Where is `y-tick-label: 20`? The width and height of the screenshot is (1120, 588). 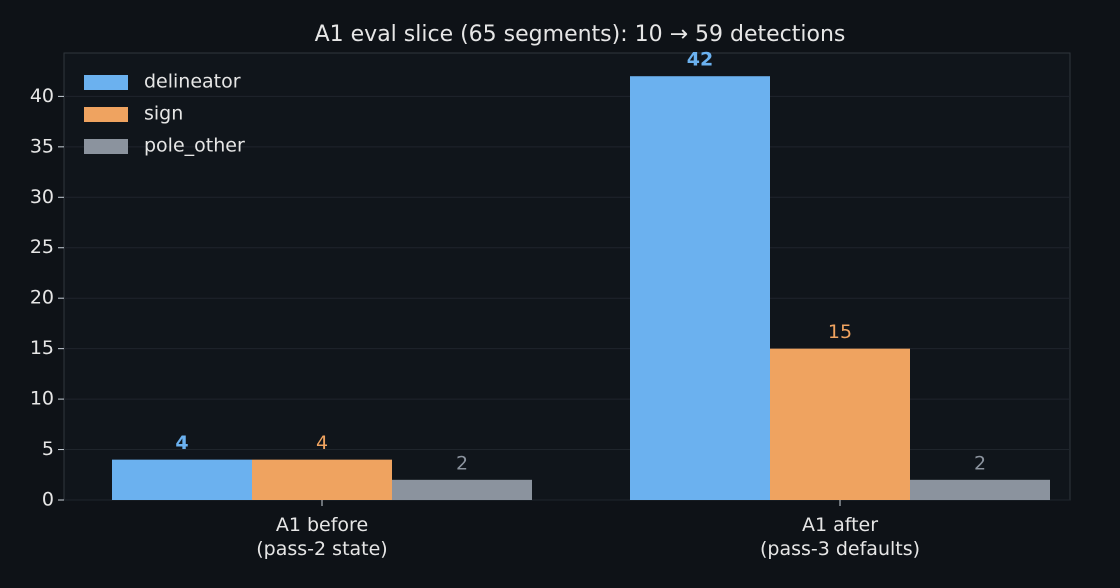
y-tick-label: 20 is located at coordinates (42, 298).